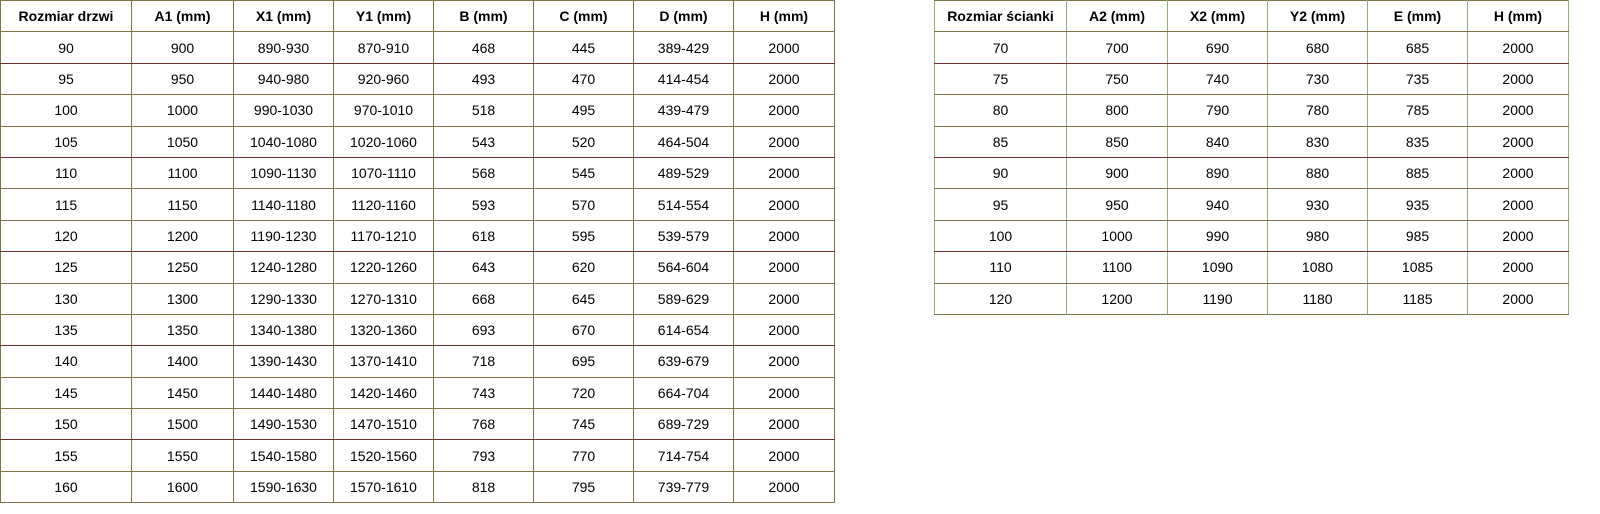 This screenshot has height=514, width=1600. Describe the element at coordinates (1317, 110) in the screenshot. I see `table-cell: 780` at that location.